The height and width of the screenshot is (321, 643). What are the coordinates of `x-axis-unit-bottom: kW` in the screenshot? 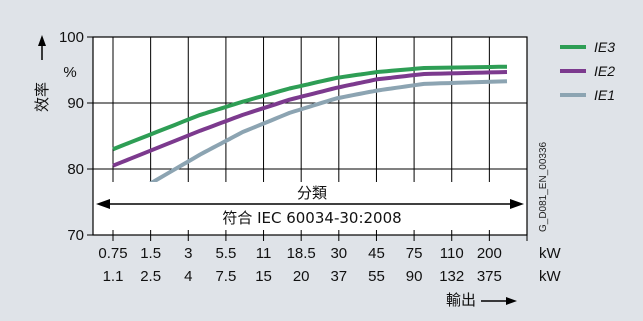 It's located at (550, 276).